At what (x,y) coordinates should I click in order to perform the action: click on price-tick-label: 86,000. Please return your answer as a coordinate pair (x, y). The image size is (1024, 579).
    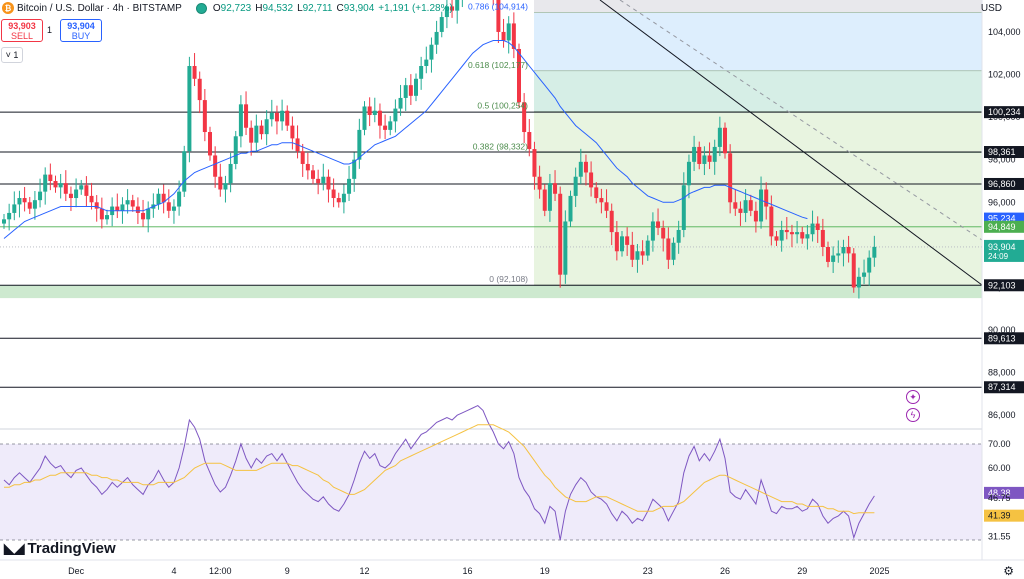
    Looking at the image, I should click on (1002, 415).